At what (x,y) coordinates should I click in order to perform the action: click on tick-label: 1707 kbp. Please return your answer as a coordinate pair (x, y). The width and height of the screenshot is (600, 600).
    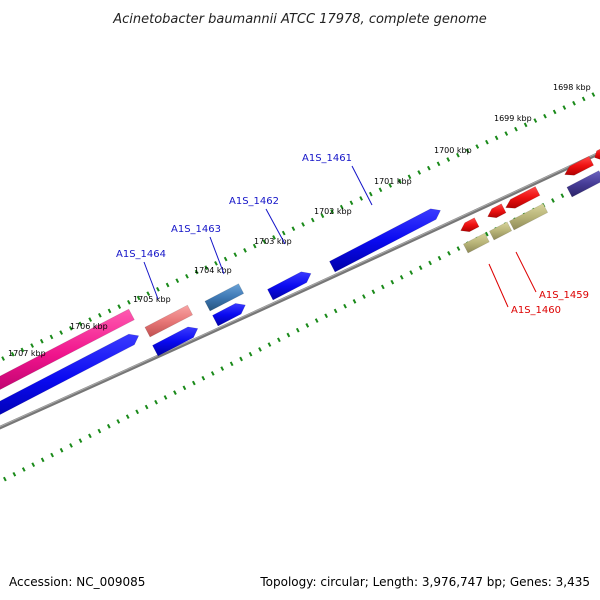
    Looking at the image, I should click on (27, 353).